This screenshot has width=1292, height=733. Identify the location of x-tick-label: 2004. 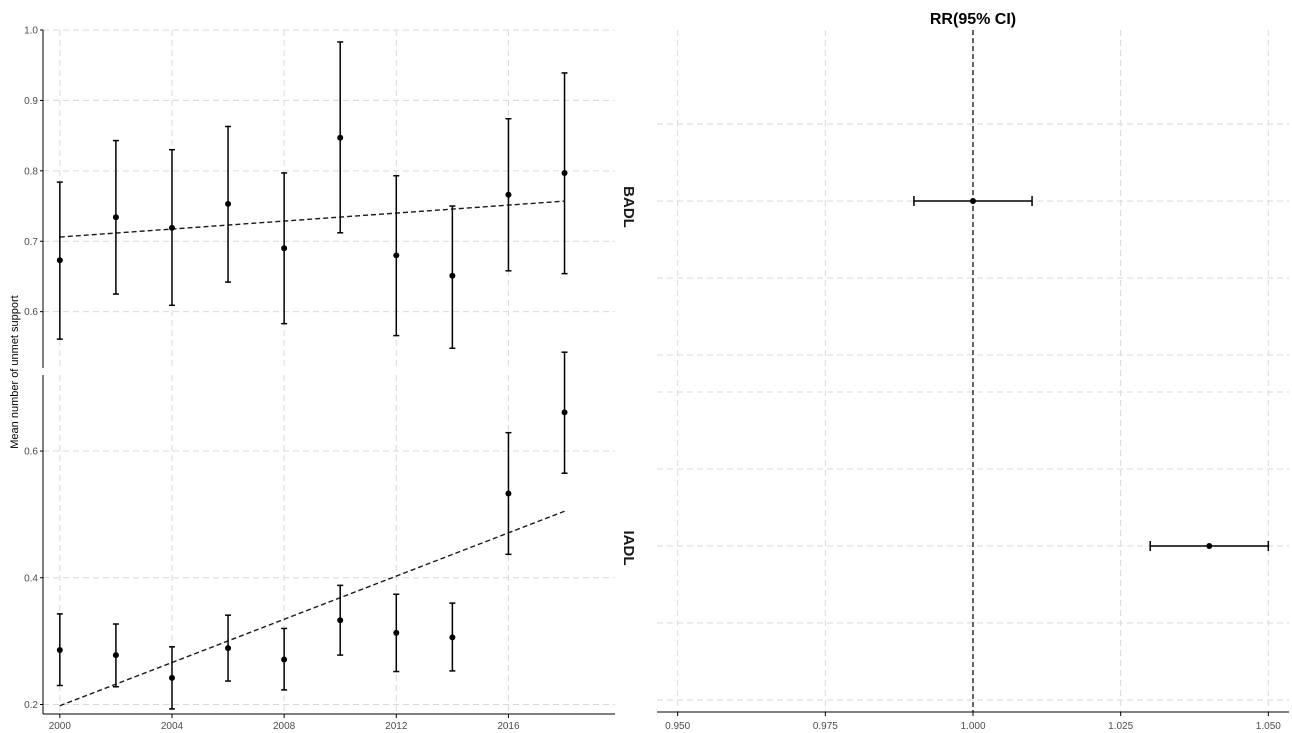
(172, 726).